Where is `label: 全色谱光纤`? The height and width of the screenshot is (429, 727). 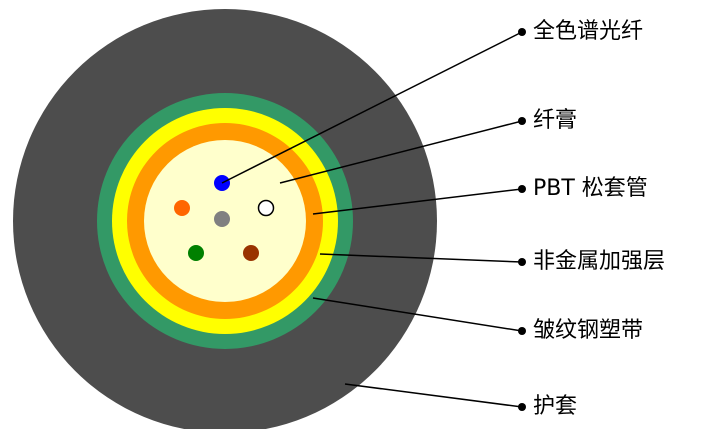
label: 全色谱光纤 is located at coordinates (588, 31).